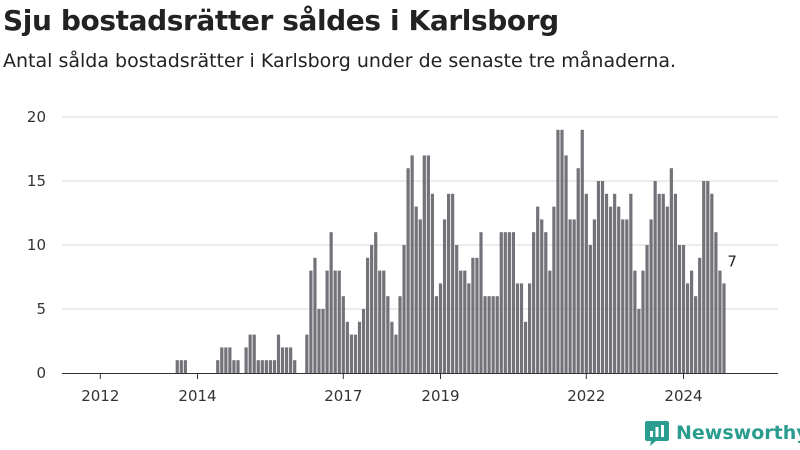 The image size is (800, 450). What do you see at coordinates (586, 396) in the screenshot?
I see `x-tick-label: 2022` at bounding box center [586, 396].